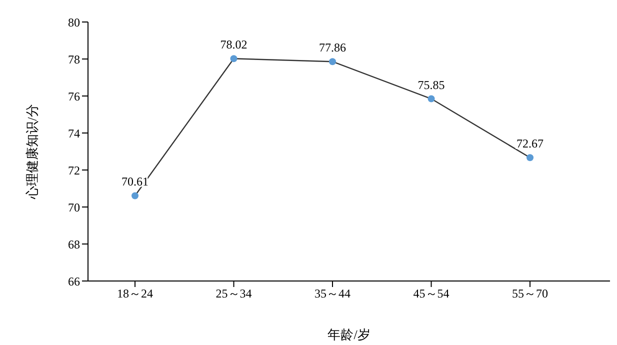 This screenshot has width=617, height=345. Describe the element at coordinates (234, 293) in the screenshot. I see `x-tick-label: 25～34` at that location.